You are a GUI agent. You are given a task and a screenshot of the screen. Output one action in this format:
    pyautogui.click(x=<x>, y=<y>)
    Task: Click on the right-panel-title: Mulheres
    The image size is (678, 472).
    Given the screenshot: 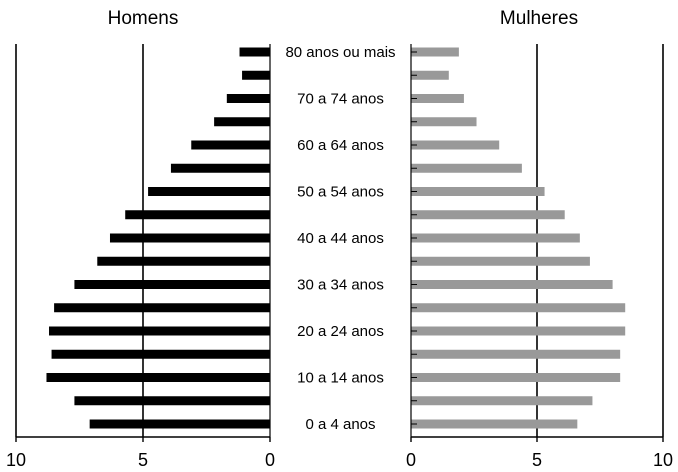 What is the action you would take?
    pyautogui.click(x=539, y=18)
    